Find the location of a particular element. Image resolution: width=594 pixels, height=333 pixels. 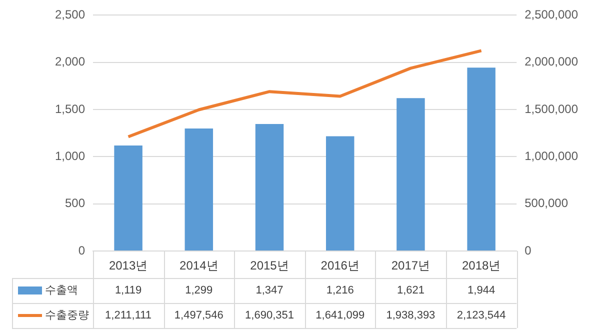

data-label: 1,641,099 is located at coordinates (340, 316).